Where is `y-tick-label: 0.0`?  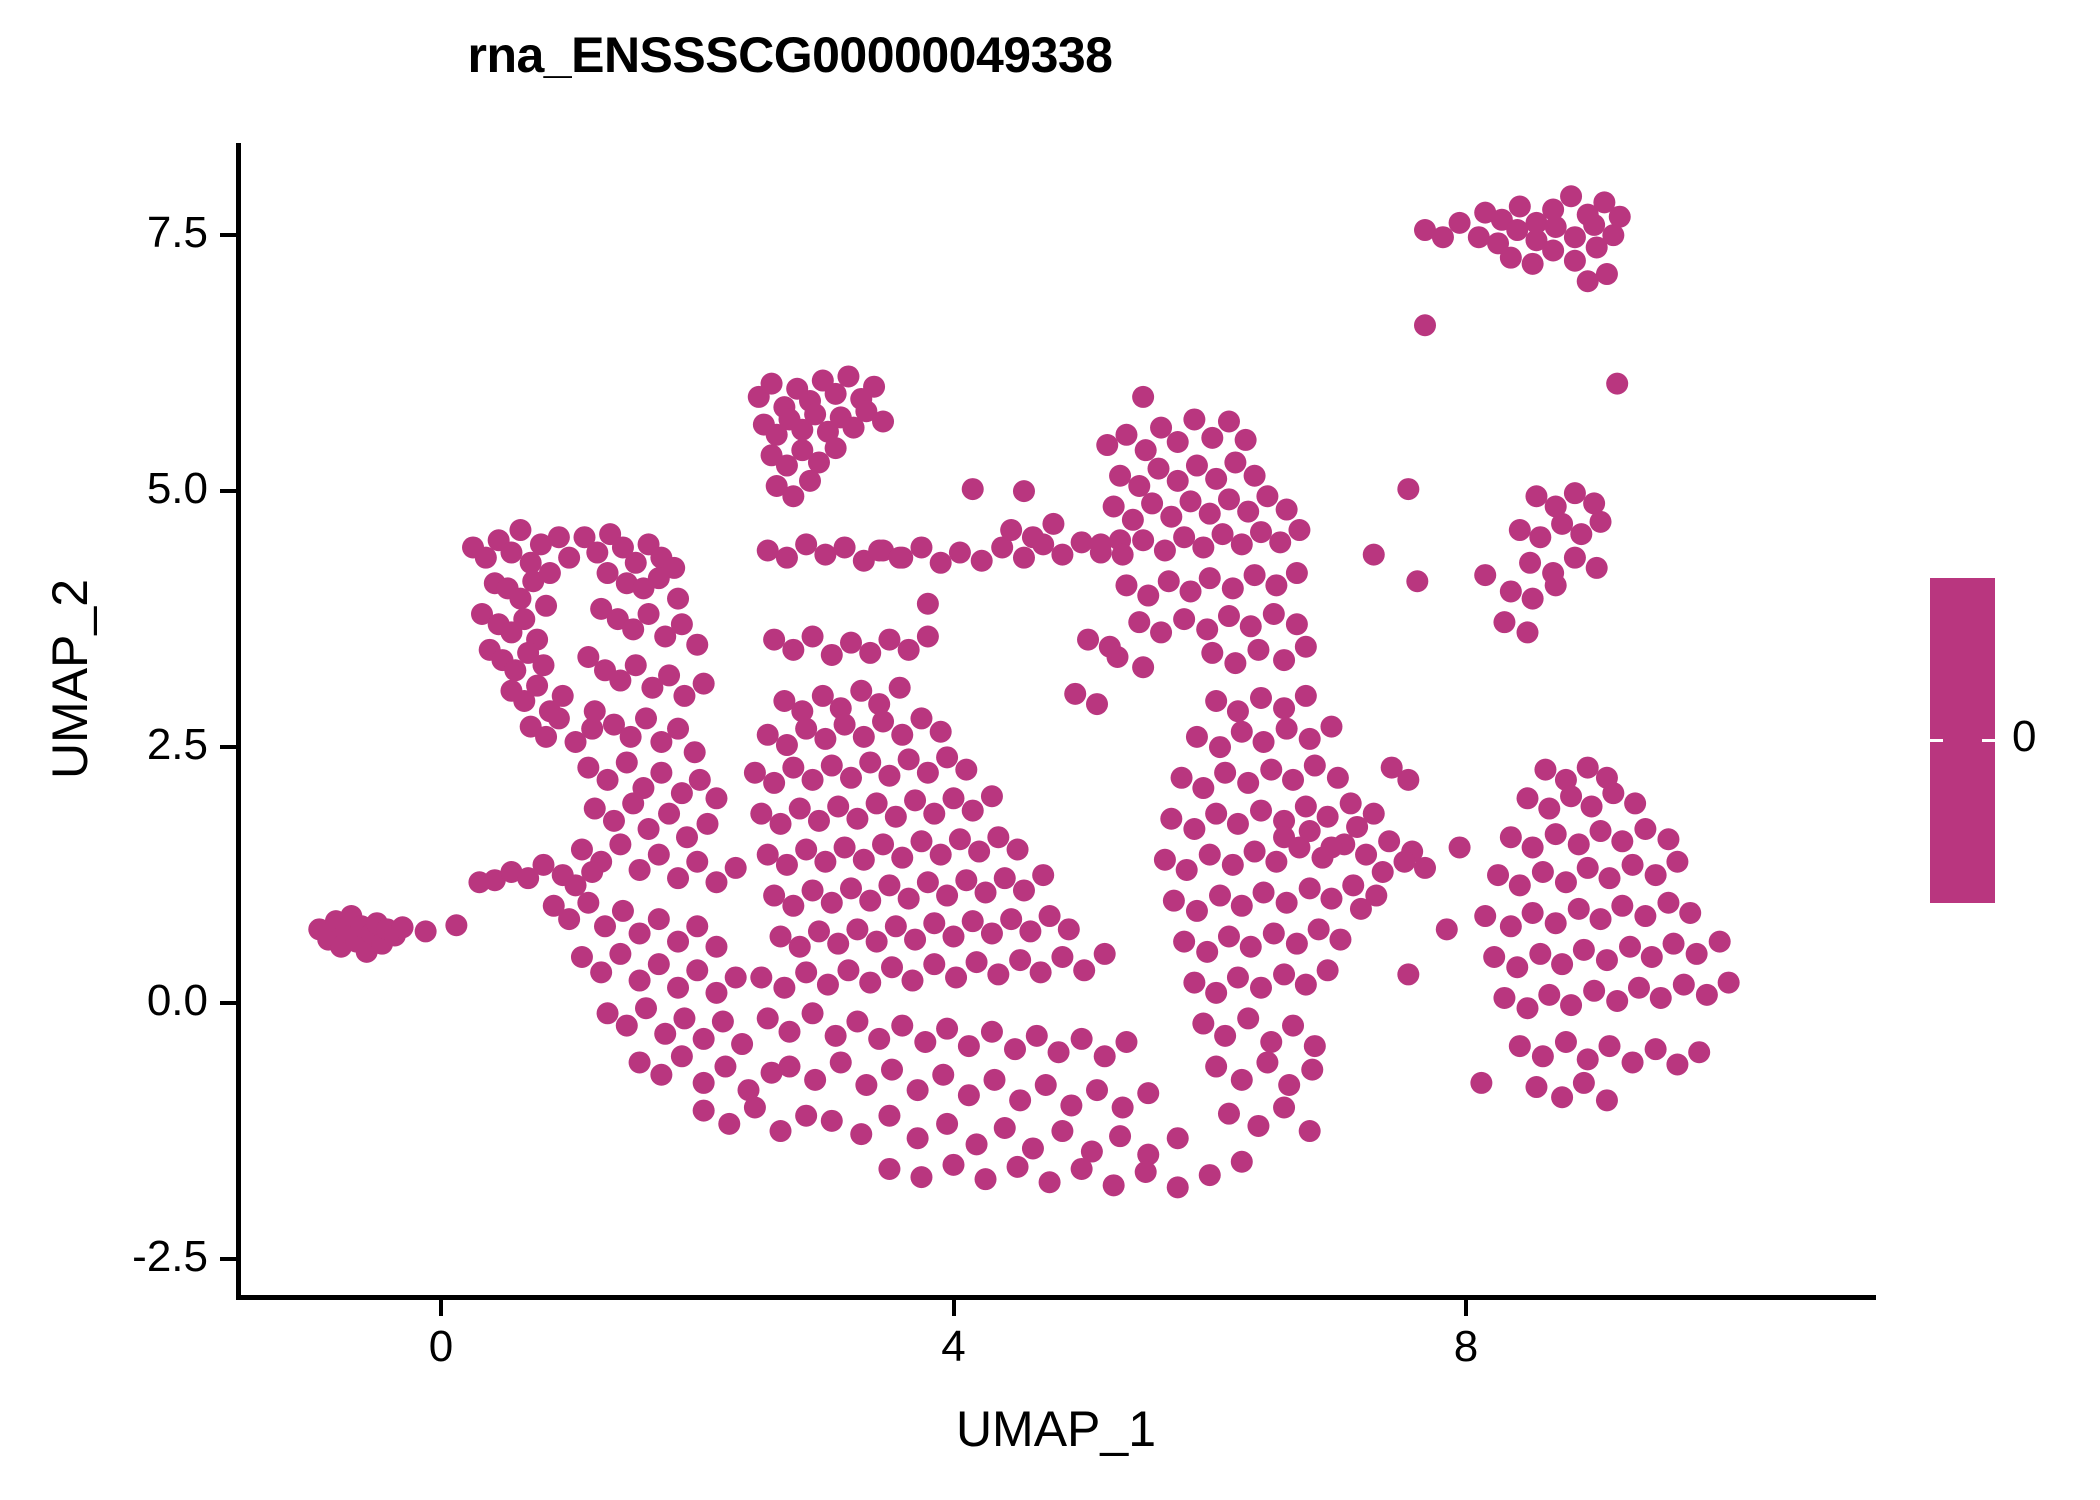
y-tick-label: 0.0 is located at coordinates (177, 1001).